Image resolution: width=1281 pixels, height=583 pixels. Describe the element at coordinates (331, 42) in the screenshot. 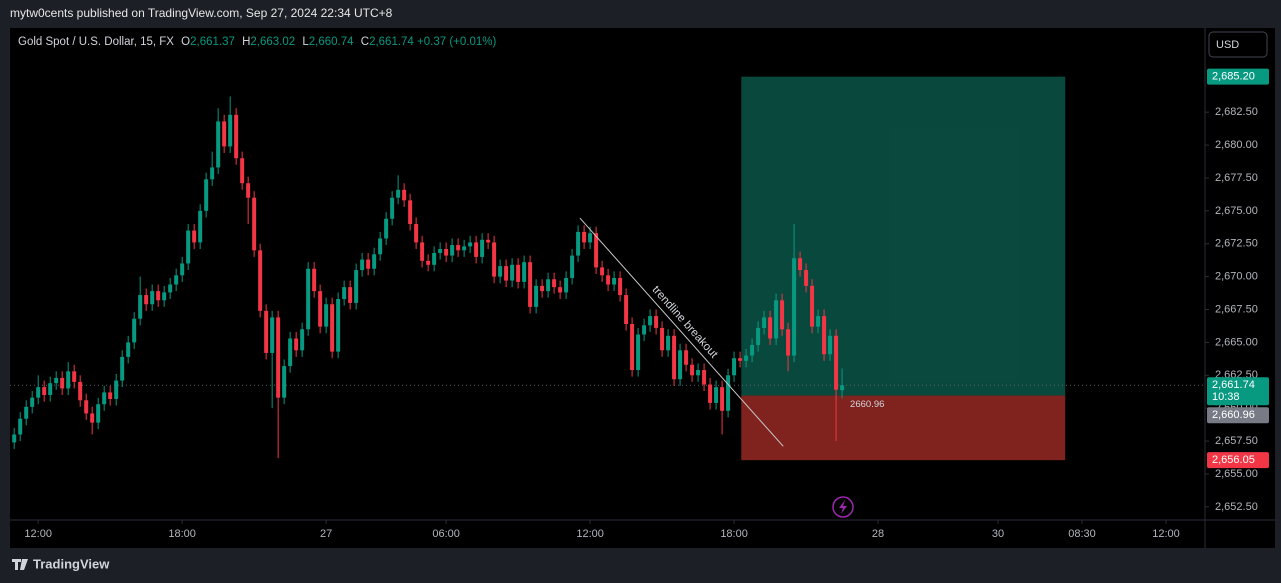

I see `legend-value: 2,660.74` at that location.